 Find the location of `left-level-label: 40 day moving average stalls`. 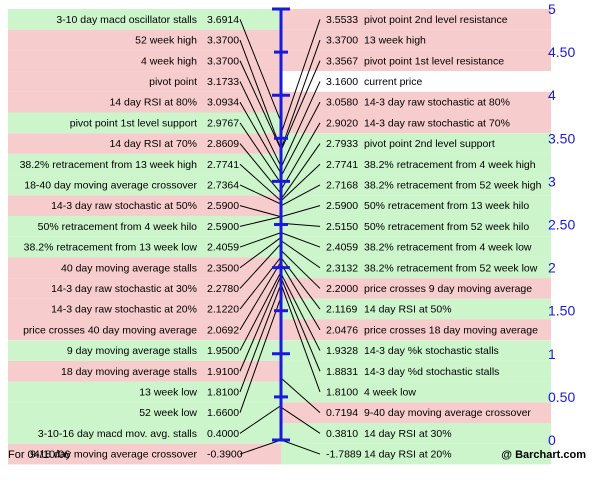

left-level-label: 40 day moving average stalls is located at coordinates (129, 268).